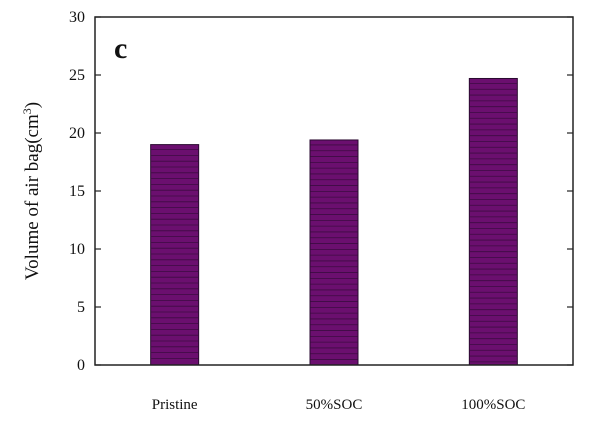  I want to click on x-tick-label: 50%SOC, so click(334, 405).